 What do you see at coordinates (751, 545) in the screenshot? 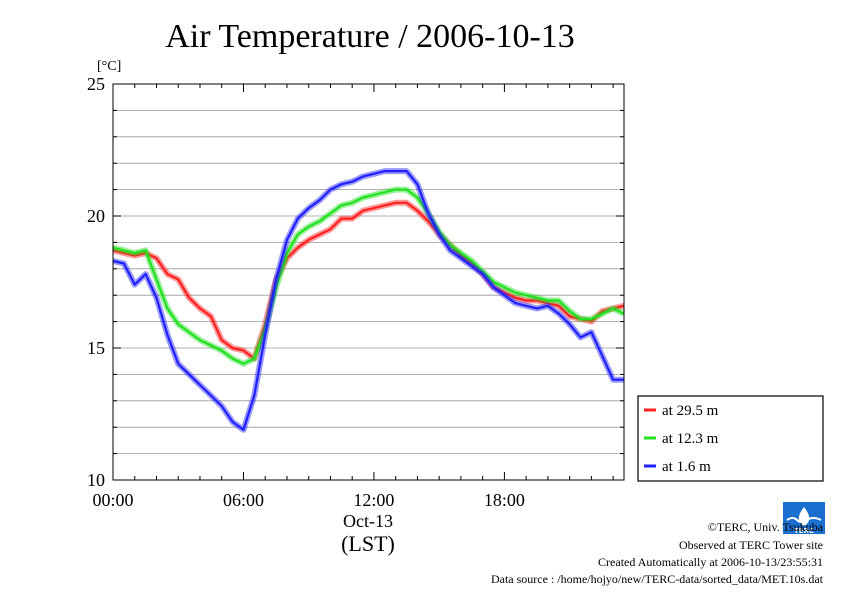
I see `footer-observed: Observed at TERC Tower site` at bounding box center [751, 545].